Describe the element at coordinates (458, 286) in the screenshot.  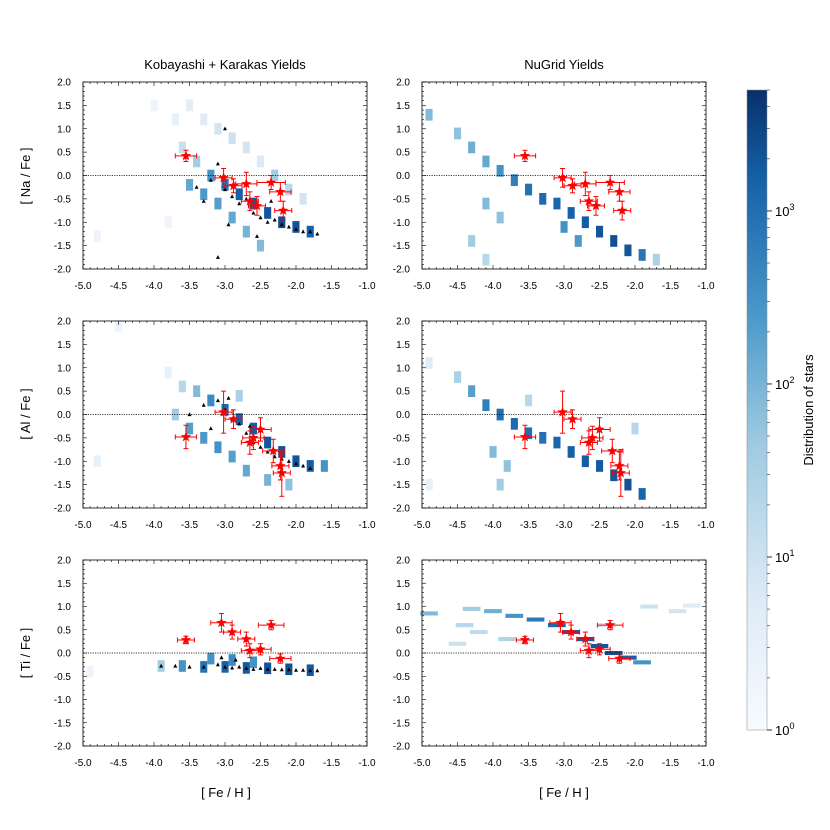
I see `x-tick-label: -4.5` at that location.